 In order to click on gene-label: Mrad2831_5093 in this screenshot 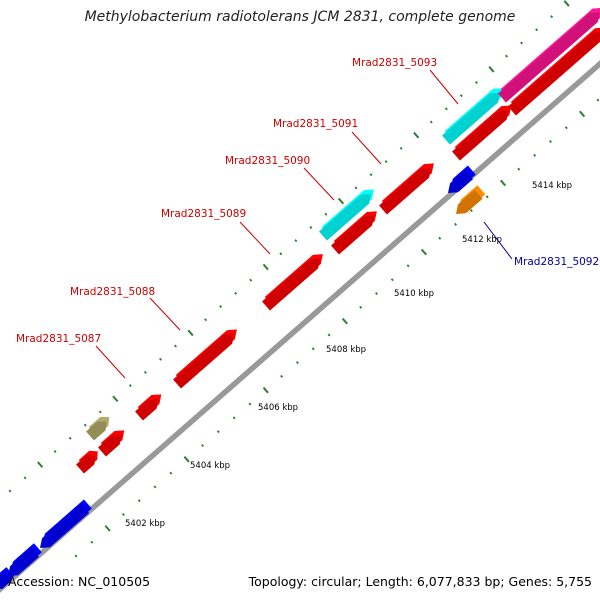, I will do `click(394, 63)`.